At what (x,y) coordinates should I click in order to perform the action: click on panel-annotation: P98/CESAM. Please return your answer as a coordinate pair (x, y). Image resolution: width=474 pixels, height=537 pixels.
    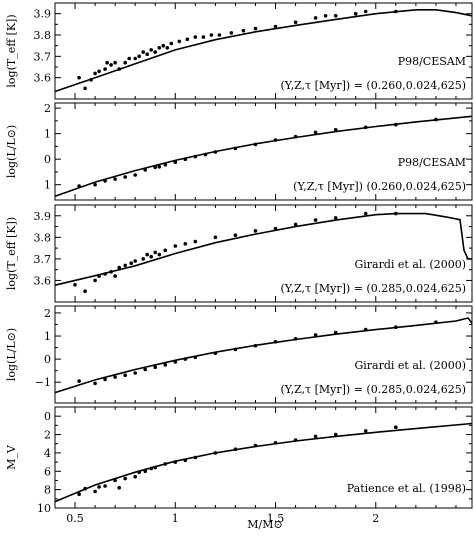
    Looking at the image, I should click on (432, 162).